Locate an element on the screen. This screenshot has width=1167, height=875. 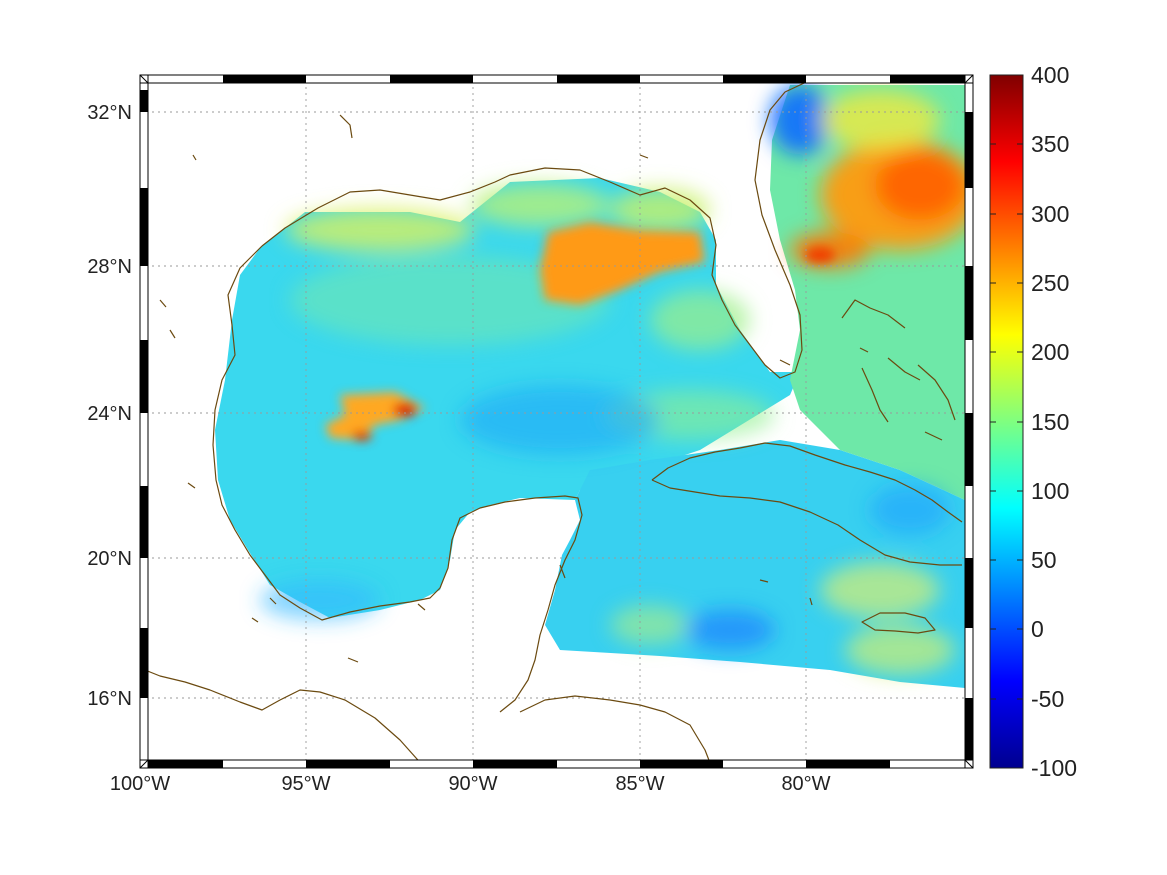
lat-label-28n: 28°N is located at coordinates (109, 267).